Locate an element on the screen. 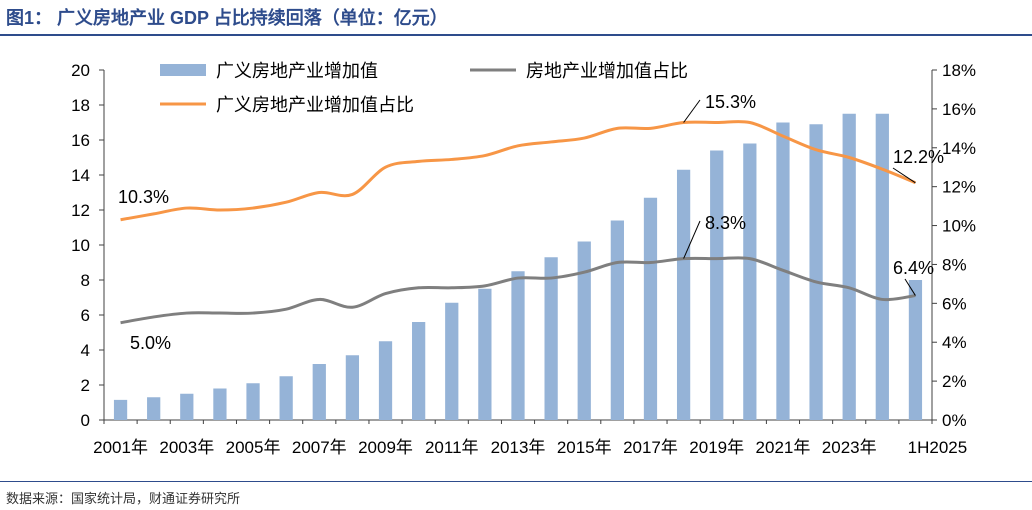 The height and width of the screenshot is (510, 1032). x-tick-label: 2019年 is located at coordinates (716, 447).